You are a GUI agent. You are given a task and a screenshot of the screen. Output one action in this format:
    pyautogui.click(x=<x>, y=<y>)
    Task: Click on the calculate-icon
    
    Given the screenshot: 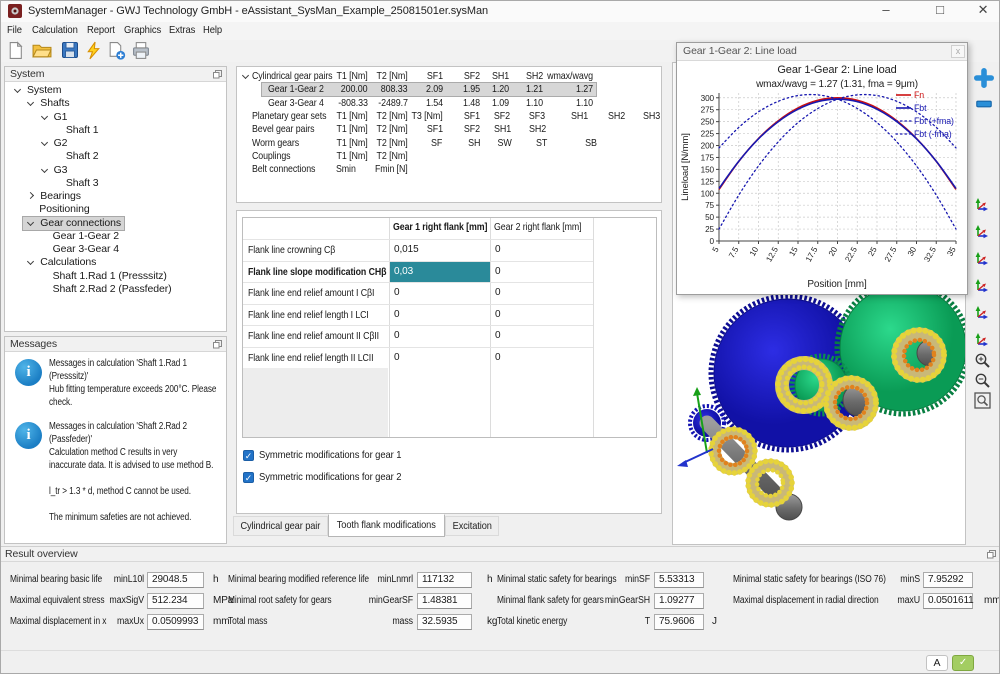 What is the action you would take?
    pyautogui.click(x=95, y=51)
    